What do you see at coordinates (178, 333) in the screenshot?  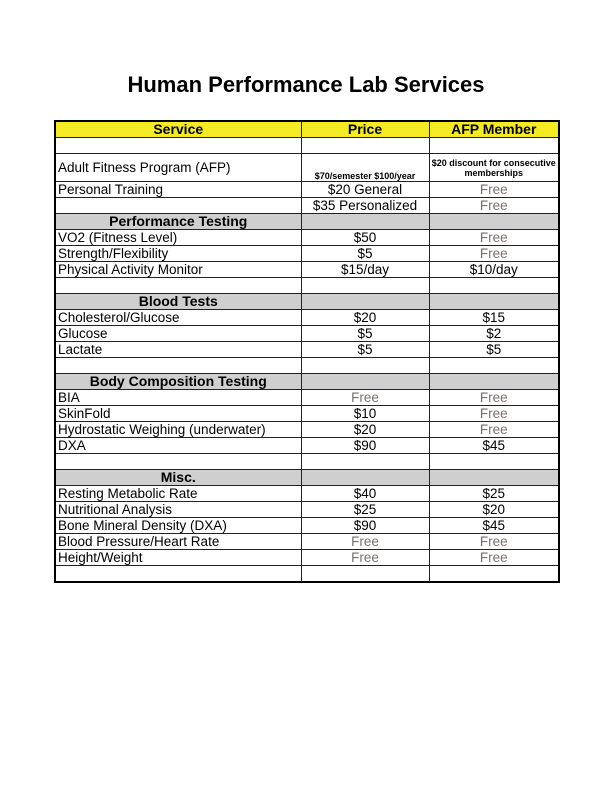 I see `service-cell: Glucose` at bounding box center [178, 333].